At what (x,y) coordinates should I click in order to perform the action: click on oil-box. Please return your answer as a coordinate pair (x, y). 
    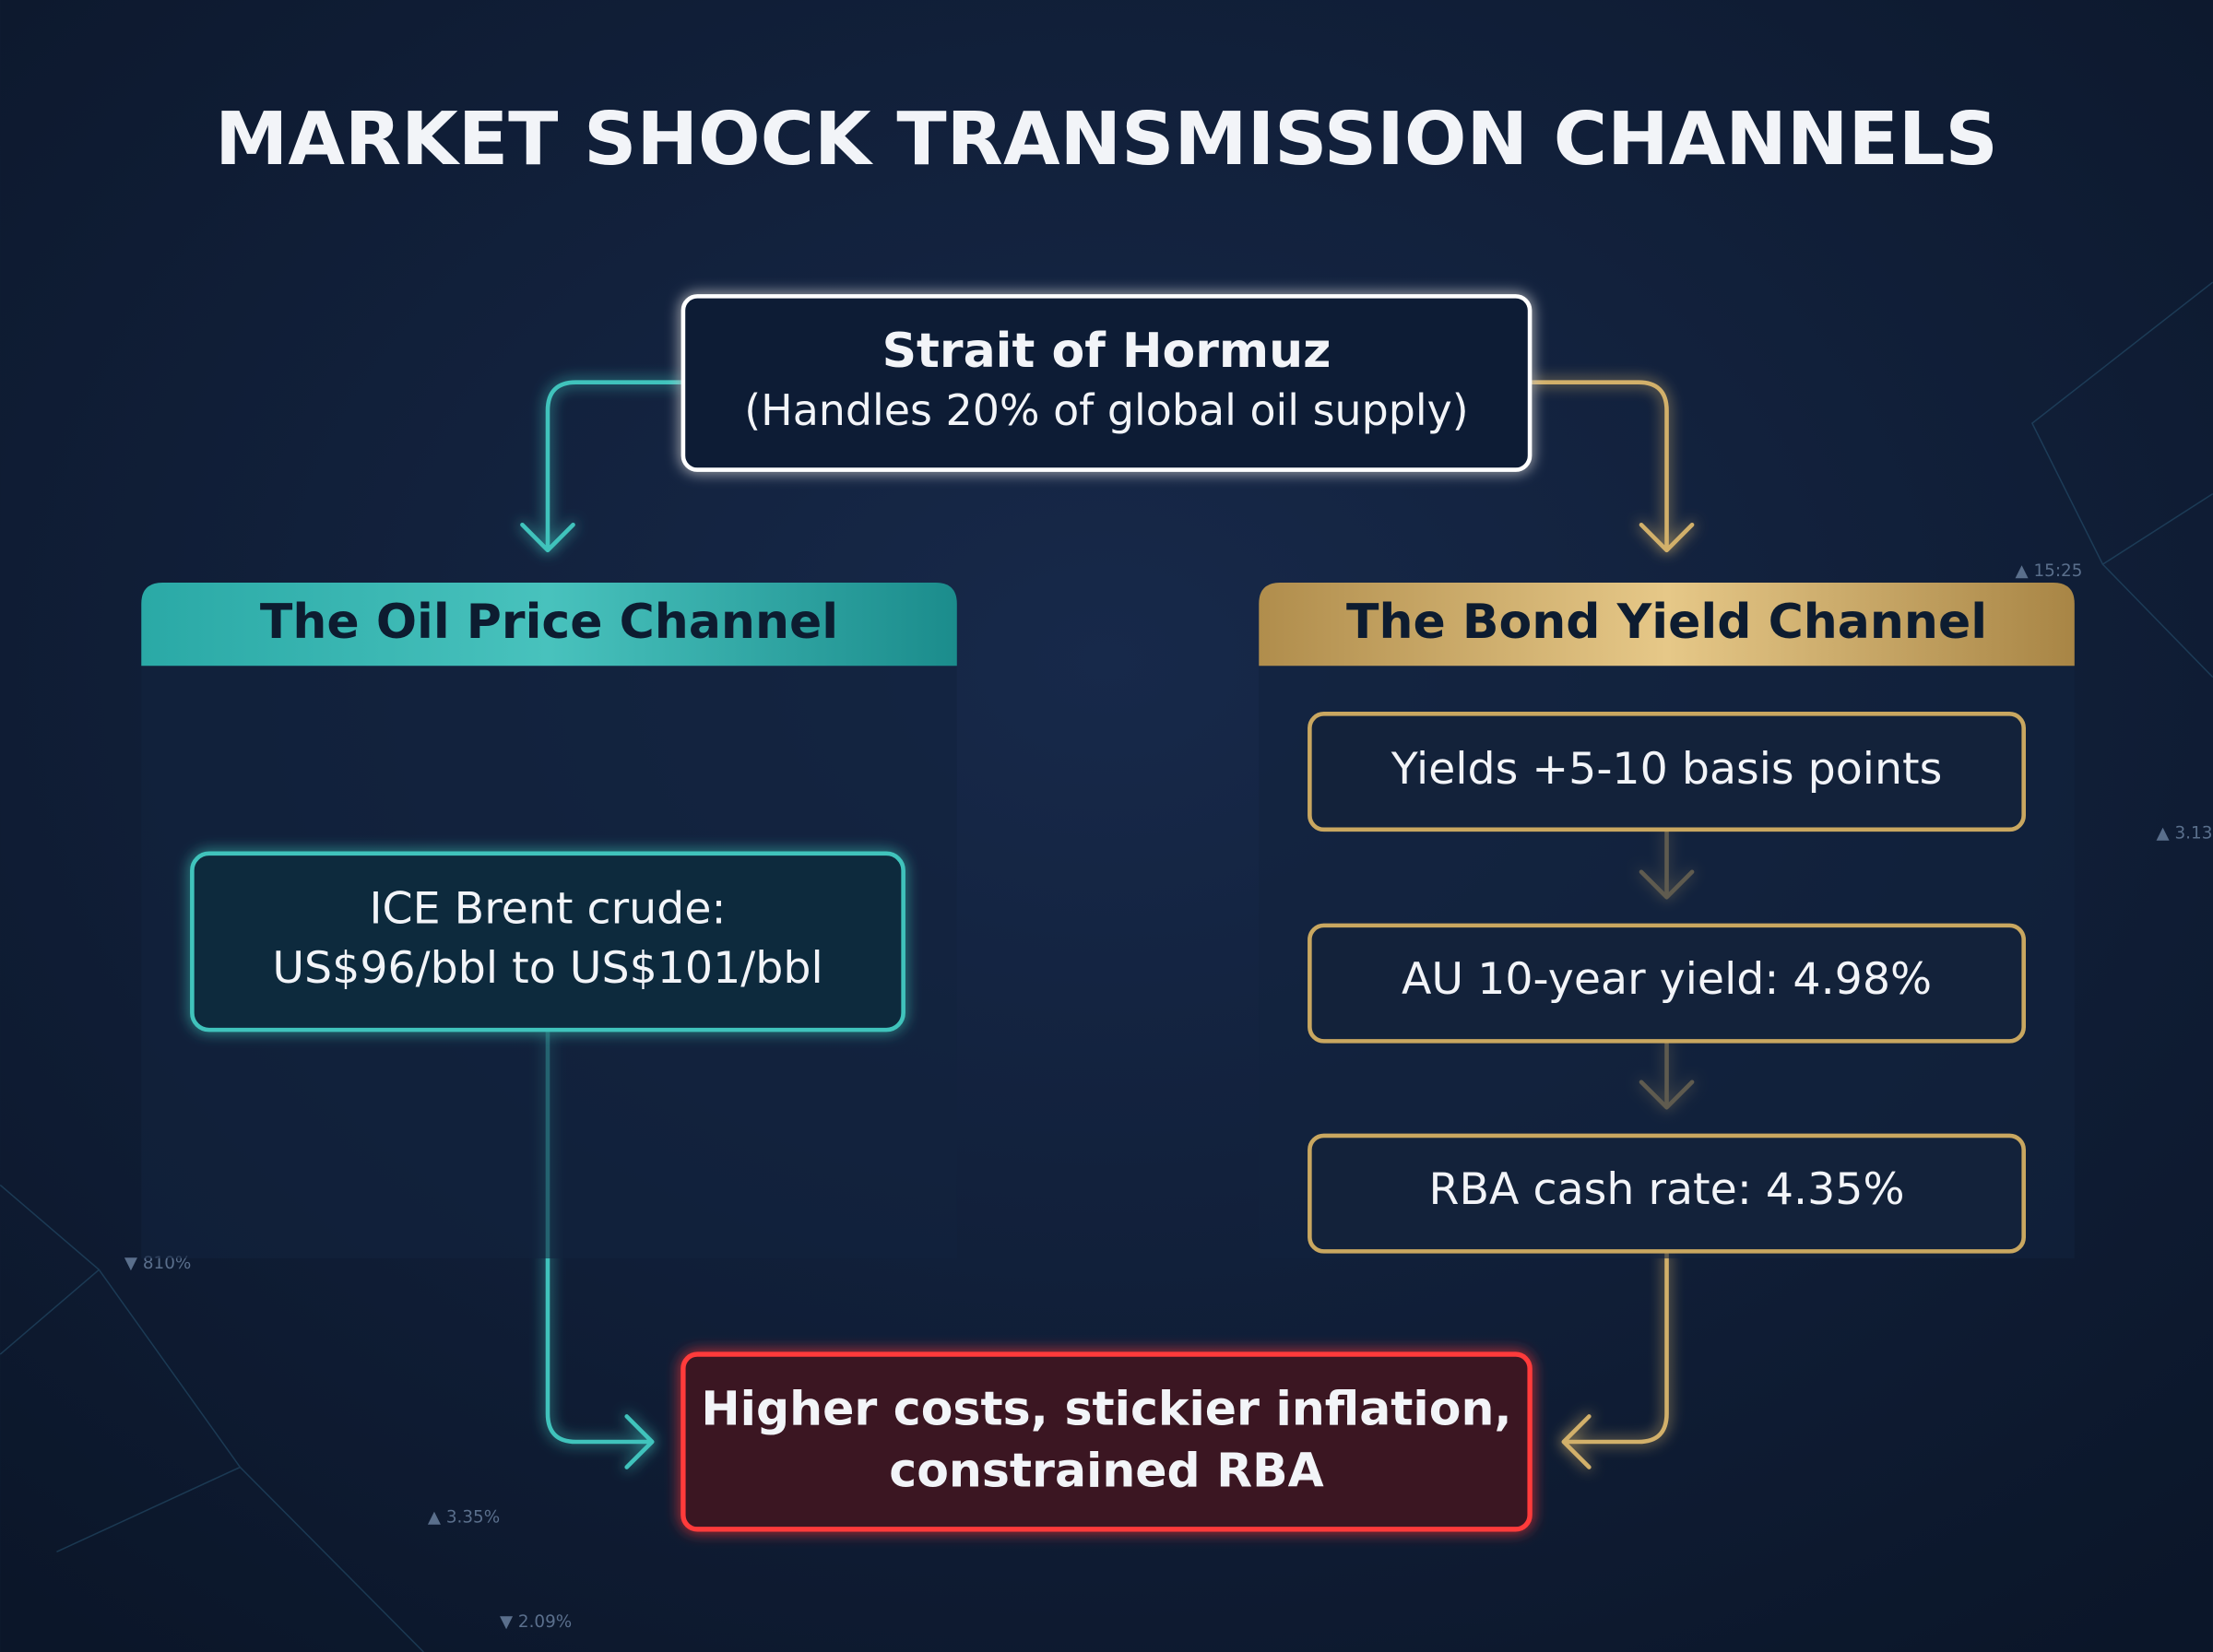
    Looking at the image, I should click on (547, 941).